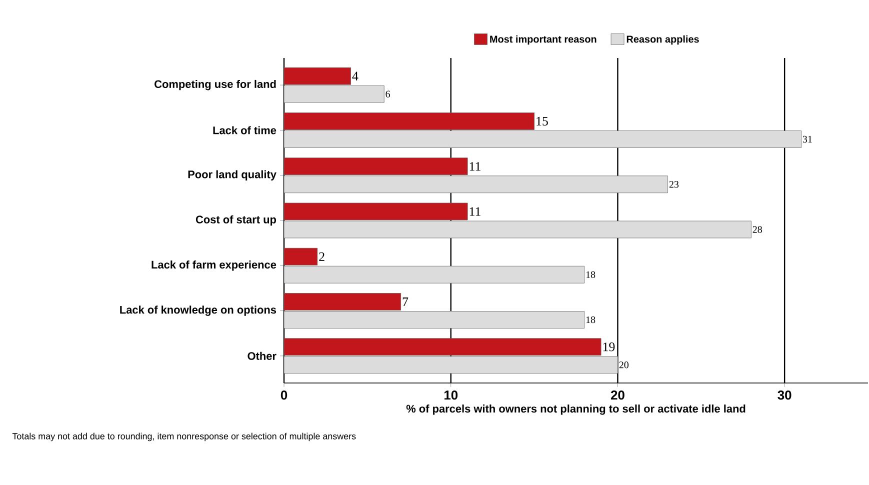  Describe the element at coordinates (785, 395) in the screenshot. I see `x-tick-label: 30` at that location.